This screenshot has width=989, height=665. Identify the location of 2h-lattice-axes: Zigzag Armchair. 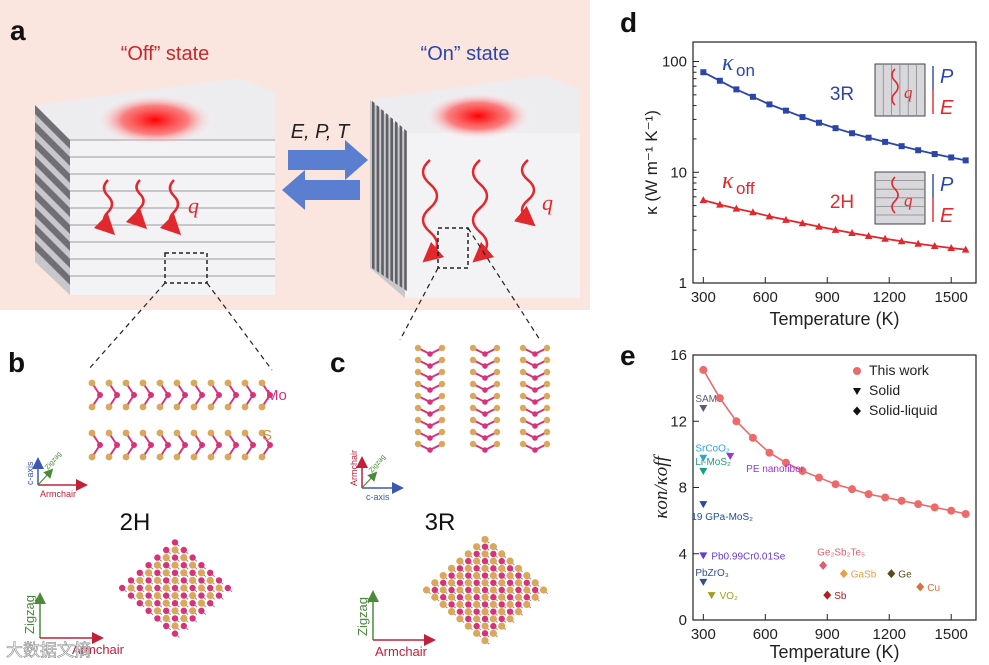
(73, 624).